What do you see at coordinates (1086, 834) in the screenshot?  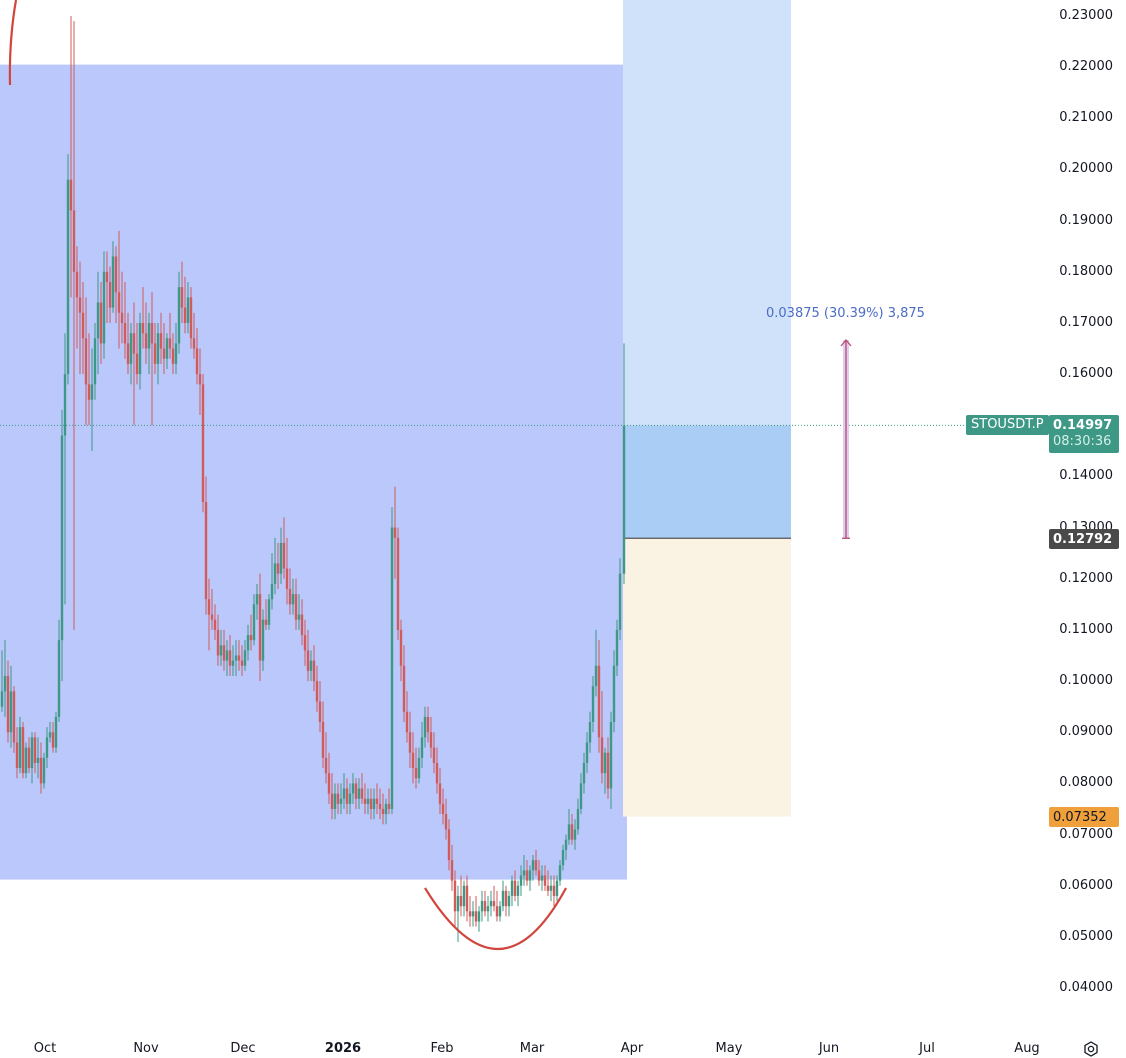 I see `price-tick: 0.07000` at bounding box center [1086, 834].